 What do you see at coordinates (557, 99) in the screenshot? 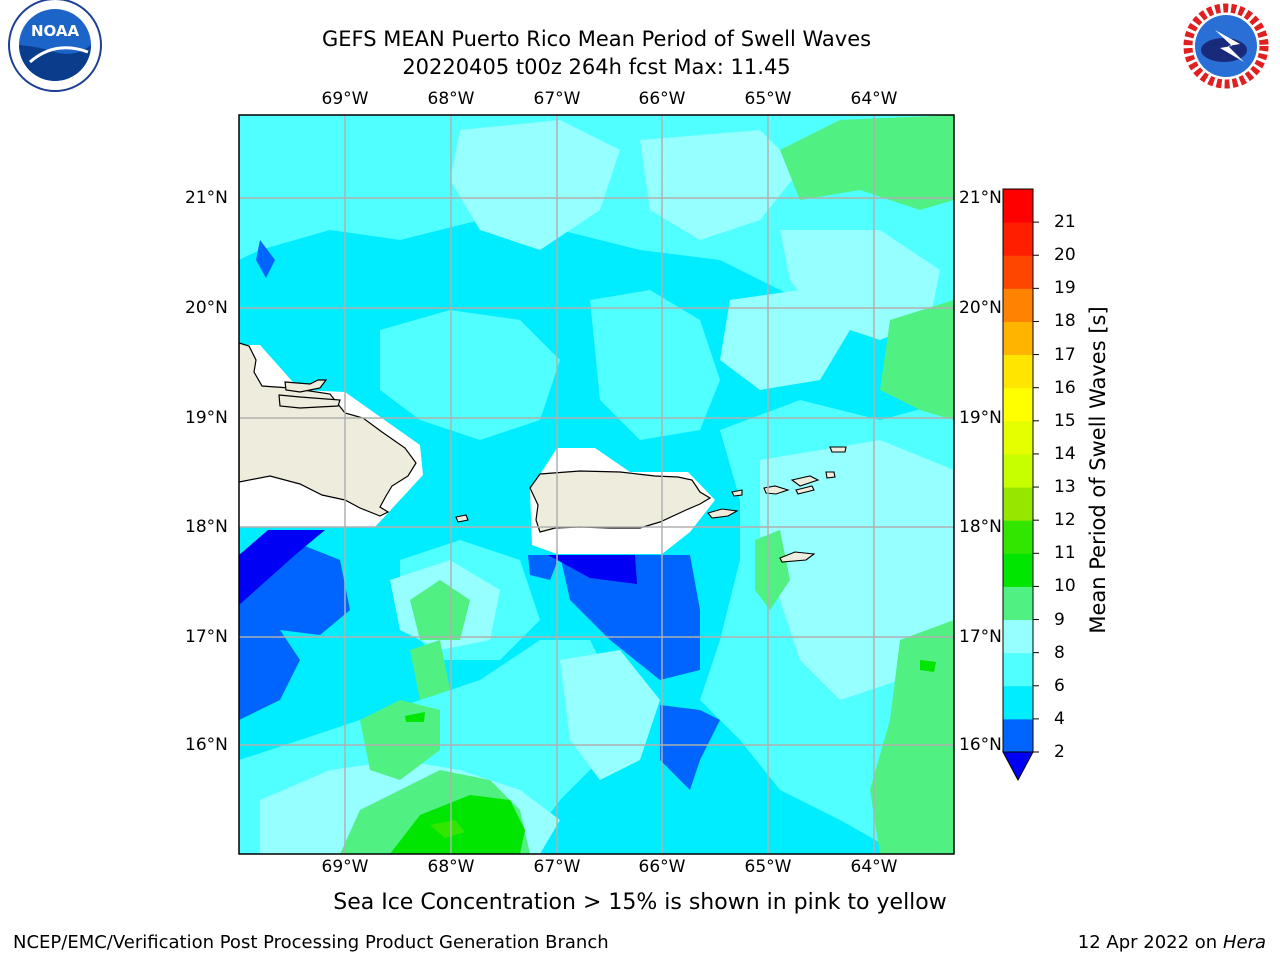
I see `lon-label-top: 67°W` at bounding box center [557, 99].